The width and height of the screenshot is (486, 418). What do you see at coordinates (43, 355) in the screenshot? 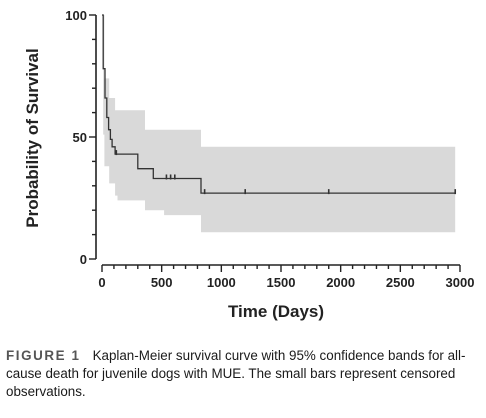
I see `figure-label: FIGURE 1` at bounding box center [43, 355].